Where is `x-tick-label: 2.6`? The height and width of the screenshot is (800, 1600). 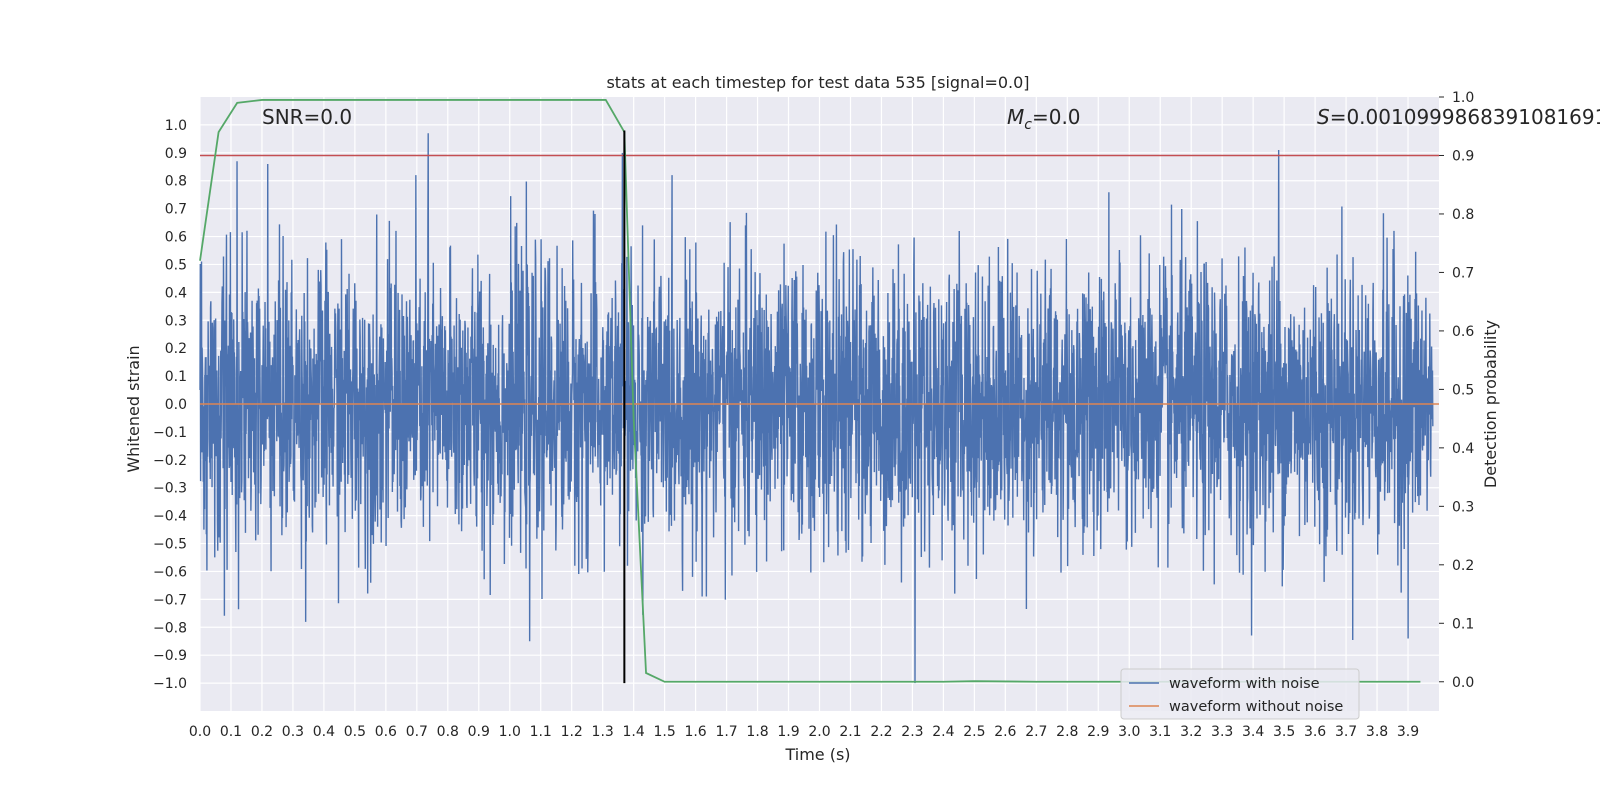 x-tick-label: 2.6 is located at coordinates (1005, 732).